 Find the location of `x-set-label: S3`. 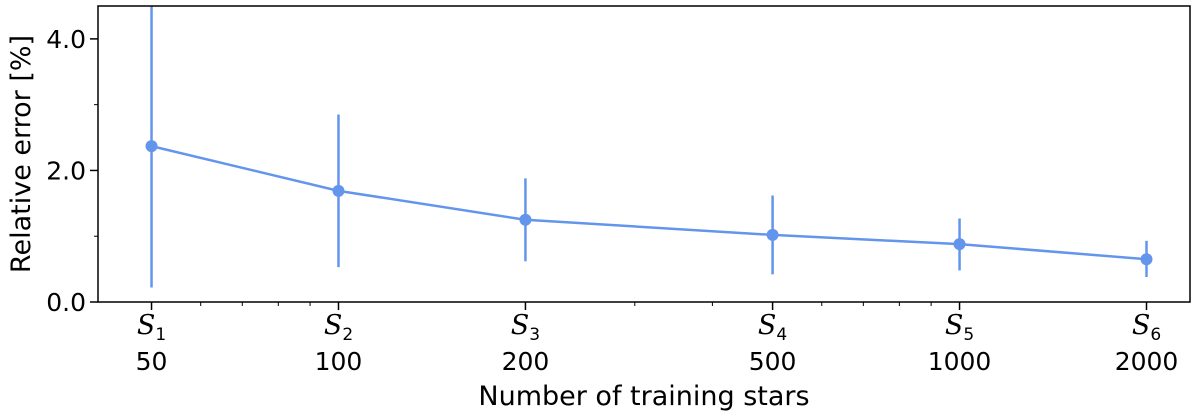

x-set-label: S3 is located at coordinates (525, 327).